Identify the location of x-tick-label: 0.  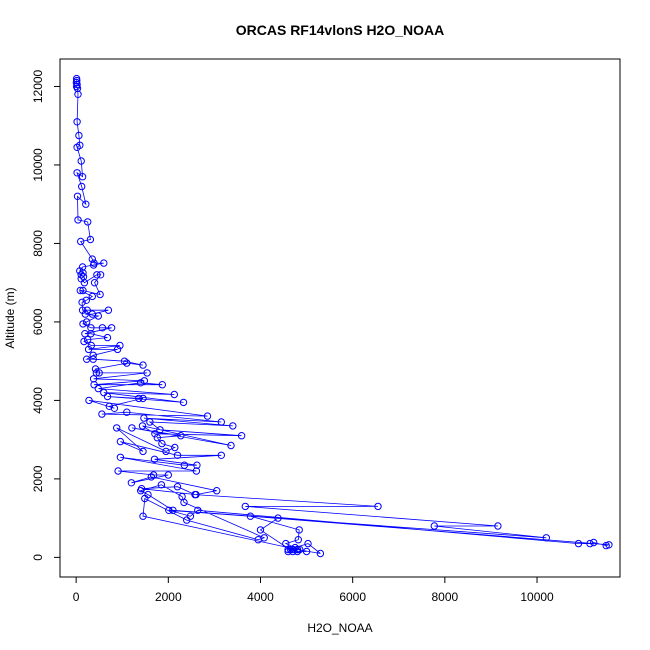
(76, 597).